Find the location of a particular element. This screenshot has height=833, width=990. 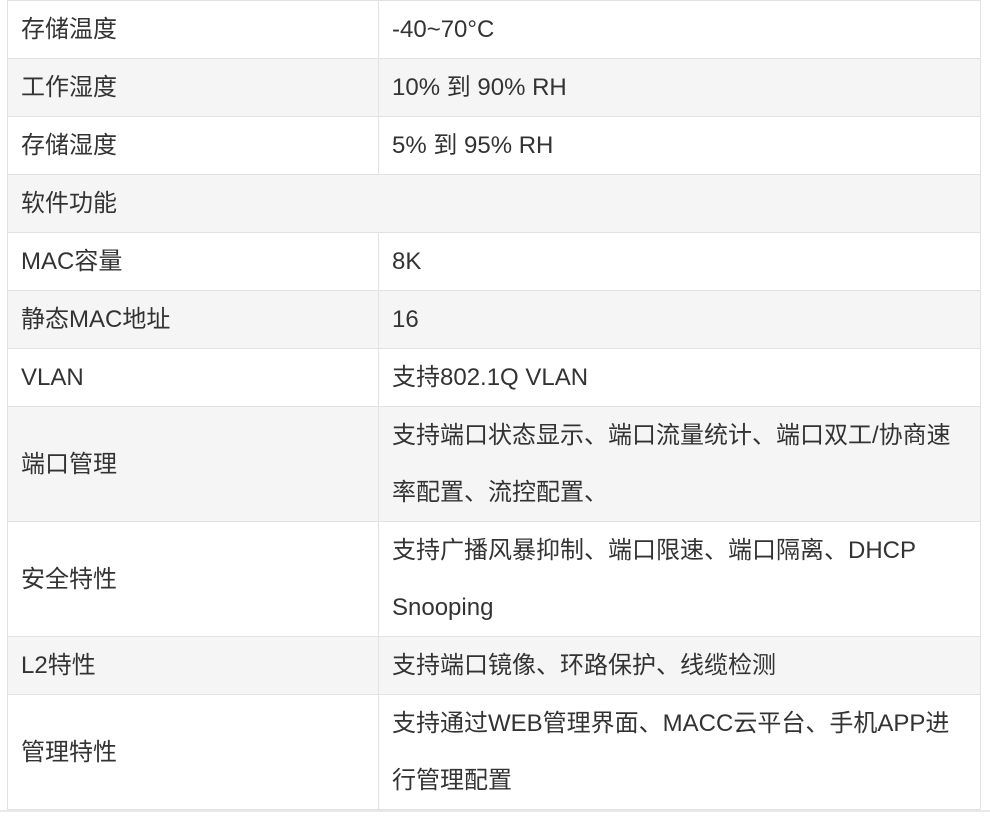

spec-row-label: 存储温度 is located at coordinates (193, 29).